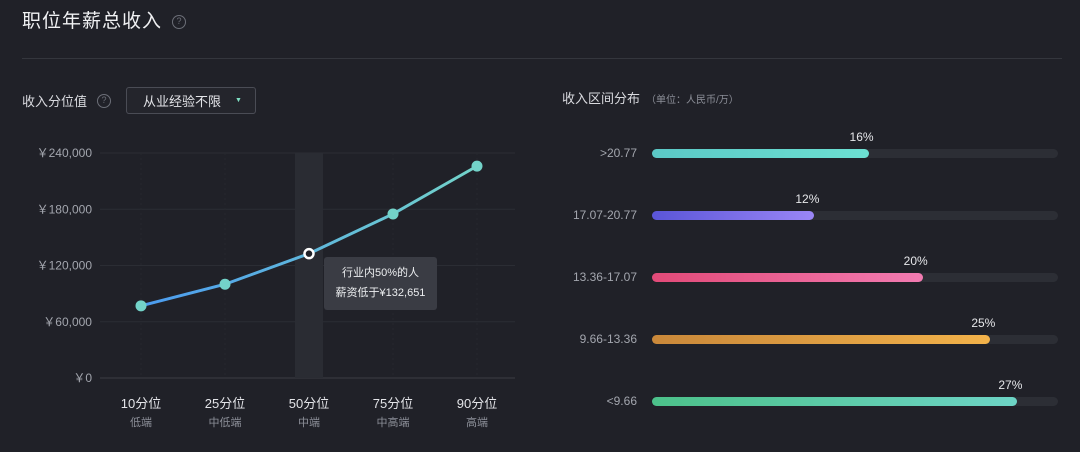 The height and width of the screenshot is (452, 1080). Describe the element at coordinates (393, 422) in the screenshot. I see `x-tick-sublabel: 中高端` at that location.